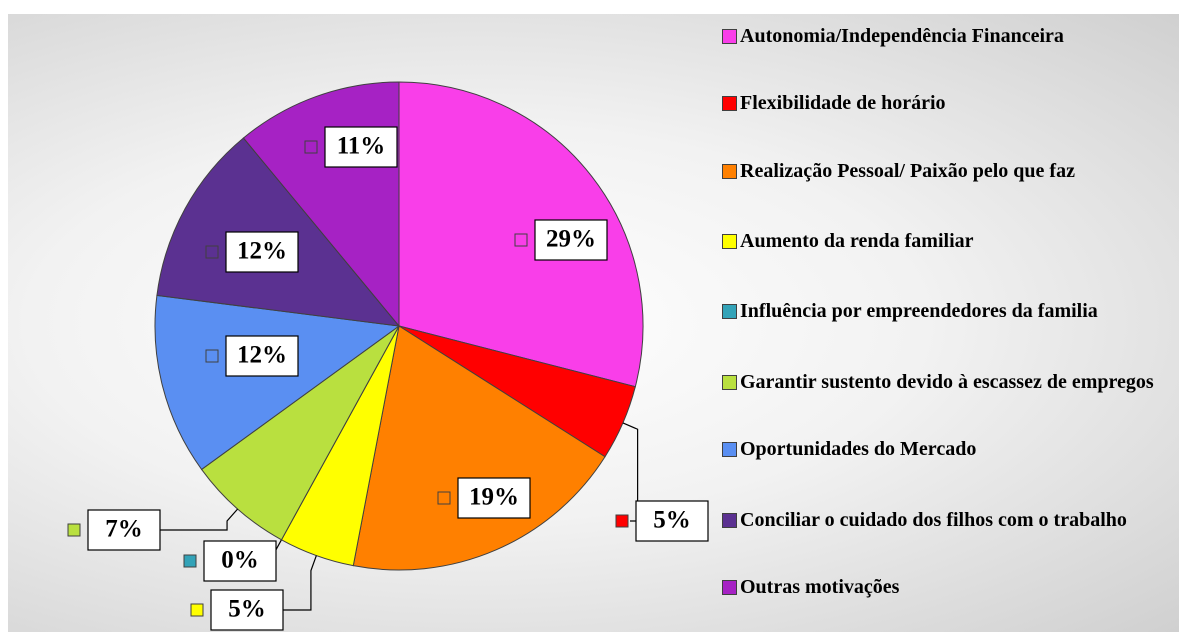 The image size is (1179, 632). I want to click on legend-item: Oportunidades do Mercado, so click(950, 449).